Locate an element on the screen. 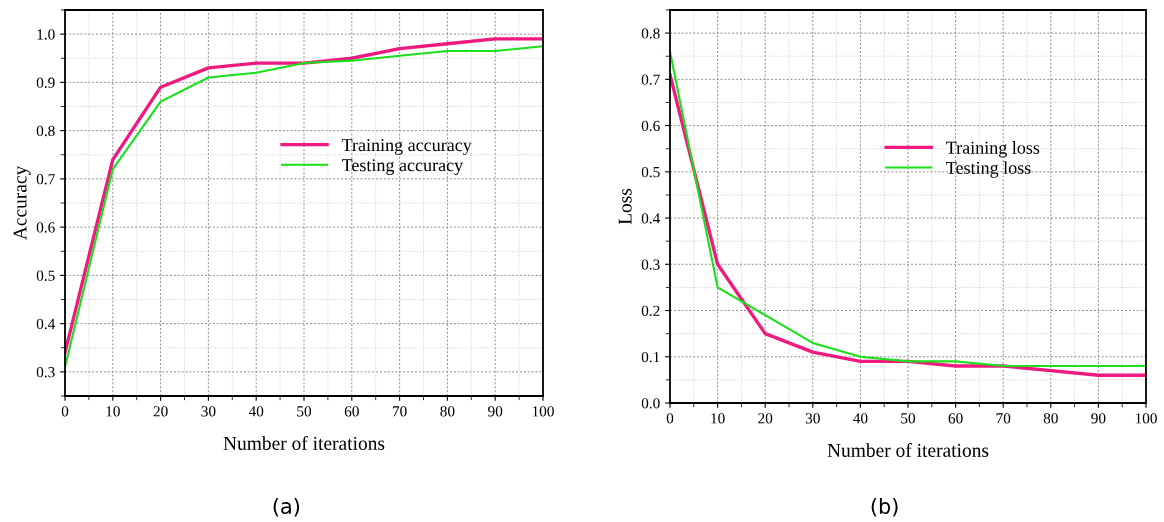  legend-label: Testing loss is located at coordinates (988, 169).